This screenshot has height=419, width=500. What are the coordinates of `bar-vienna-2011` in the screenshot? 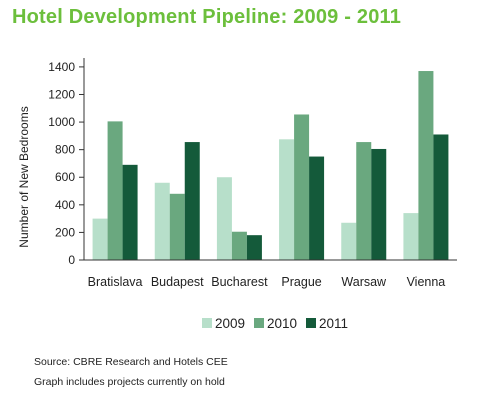 It's located at (441, 197).